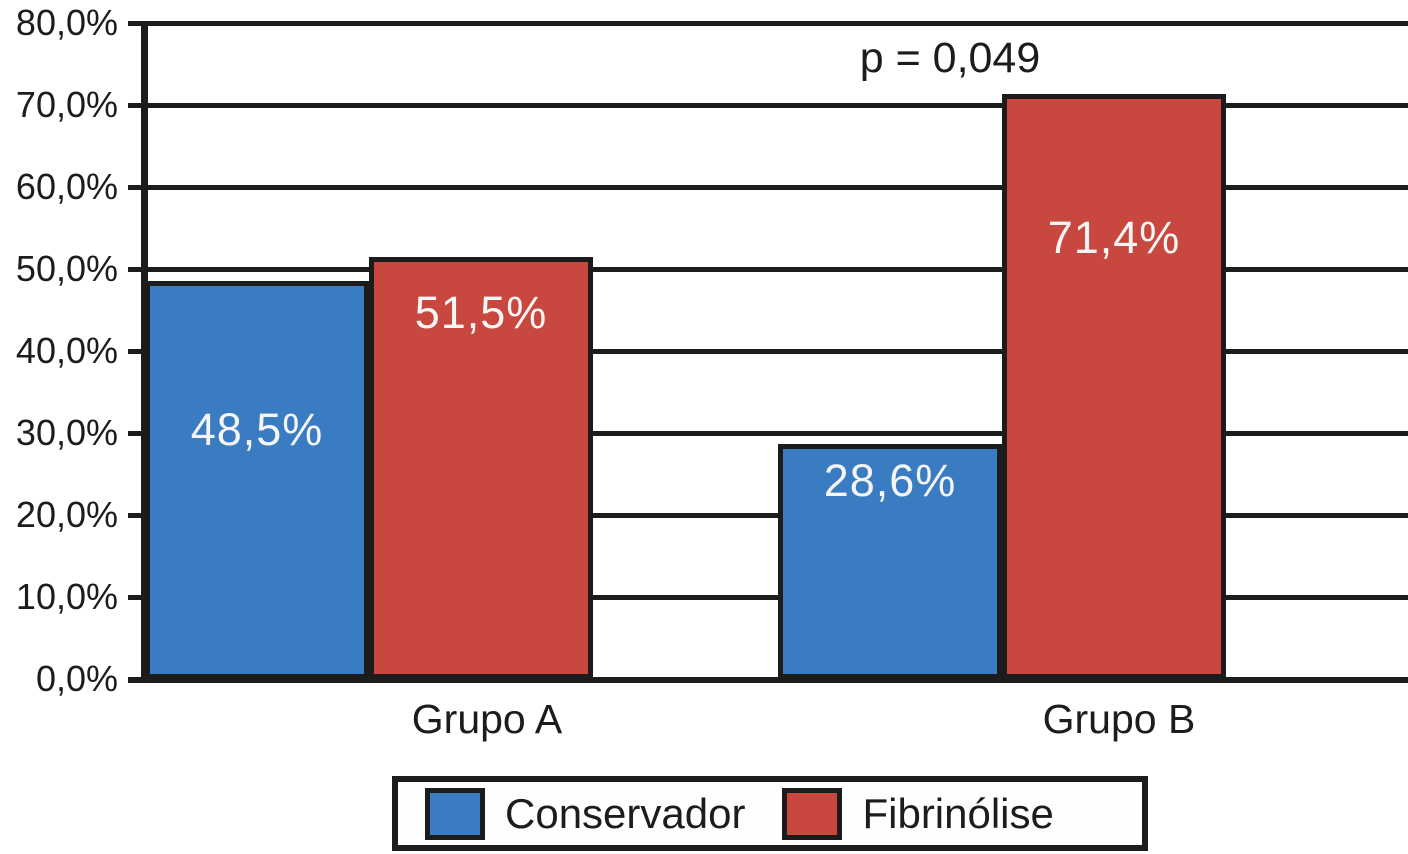 This screenshot has width=1408, height=854. What do you see at coordinates (487, 719) in the screenshot?
I see `x-axis-label-grupo-a: Grupo A` at bounding box center [487, 719].